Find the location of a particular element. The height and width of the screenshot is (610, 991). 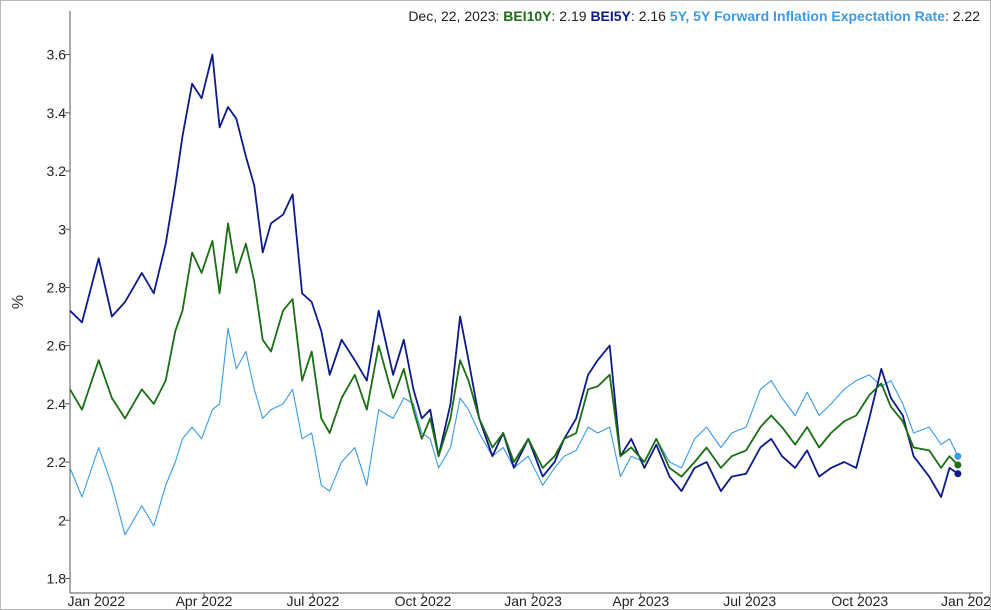

y-tick-label: 2.4 is located at coordinates (57, 404).